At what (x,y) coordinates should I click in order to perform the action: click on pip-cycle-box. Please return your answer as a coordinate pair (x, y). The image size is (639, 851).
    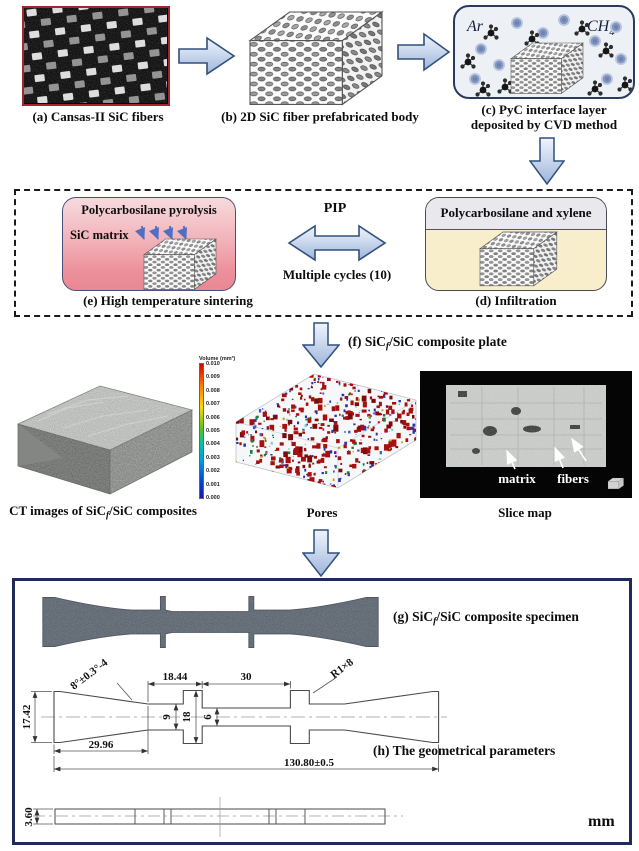
    Looking at the image, I should click on (323, 253).